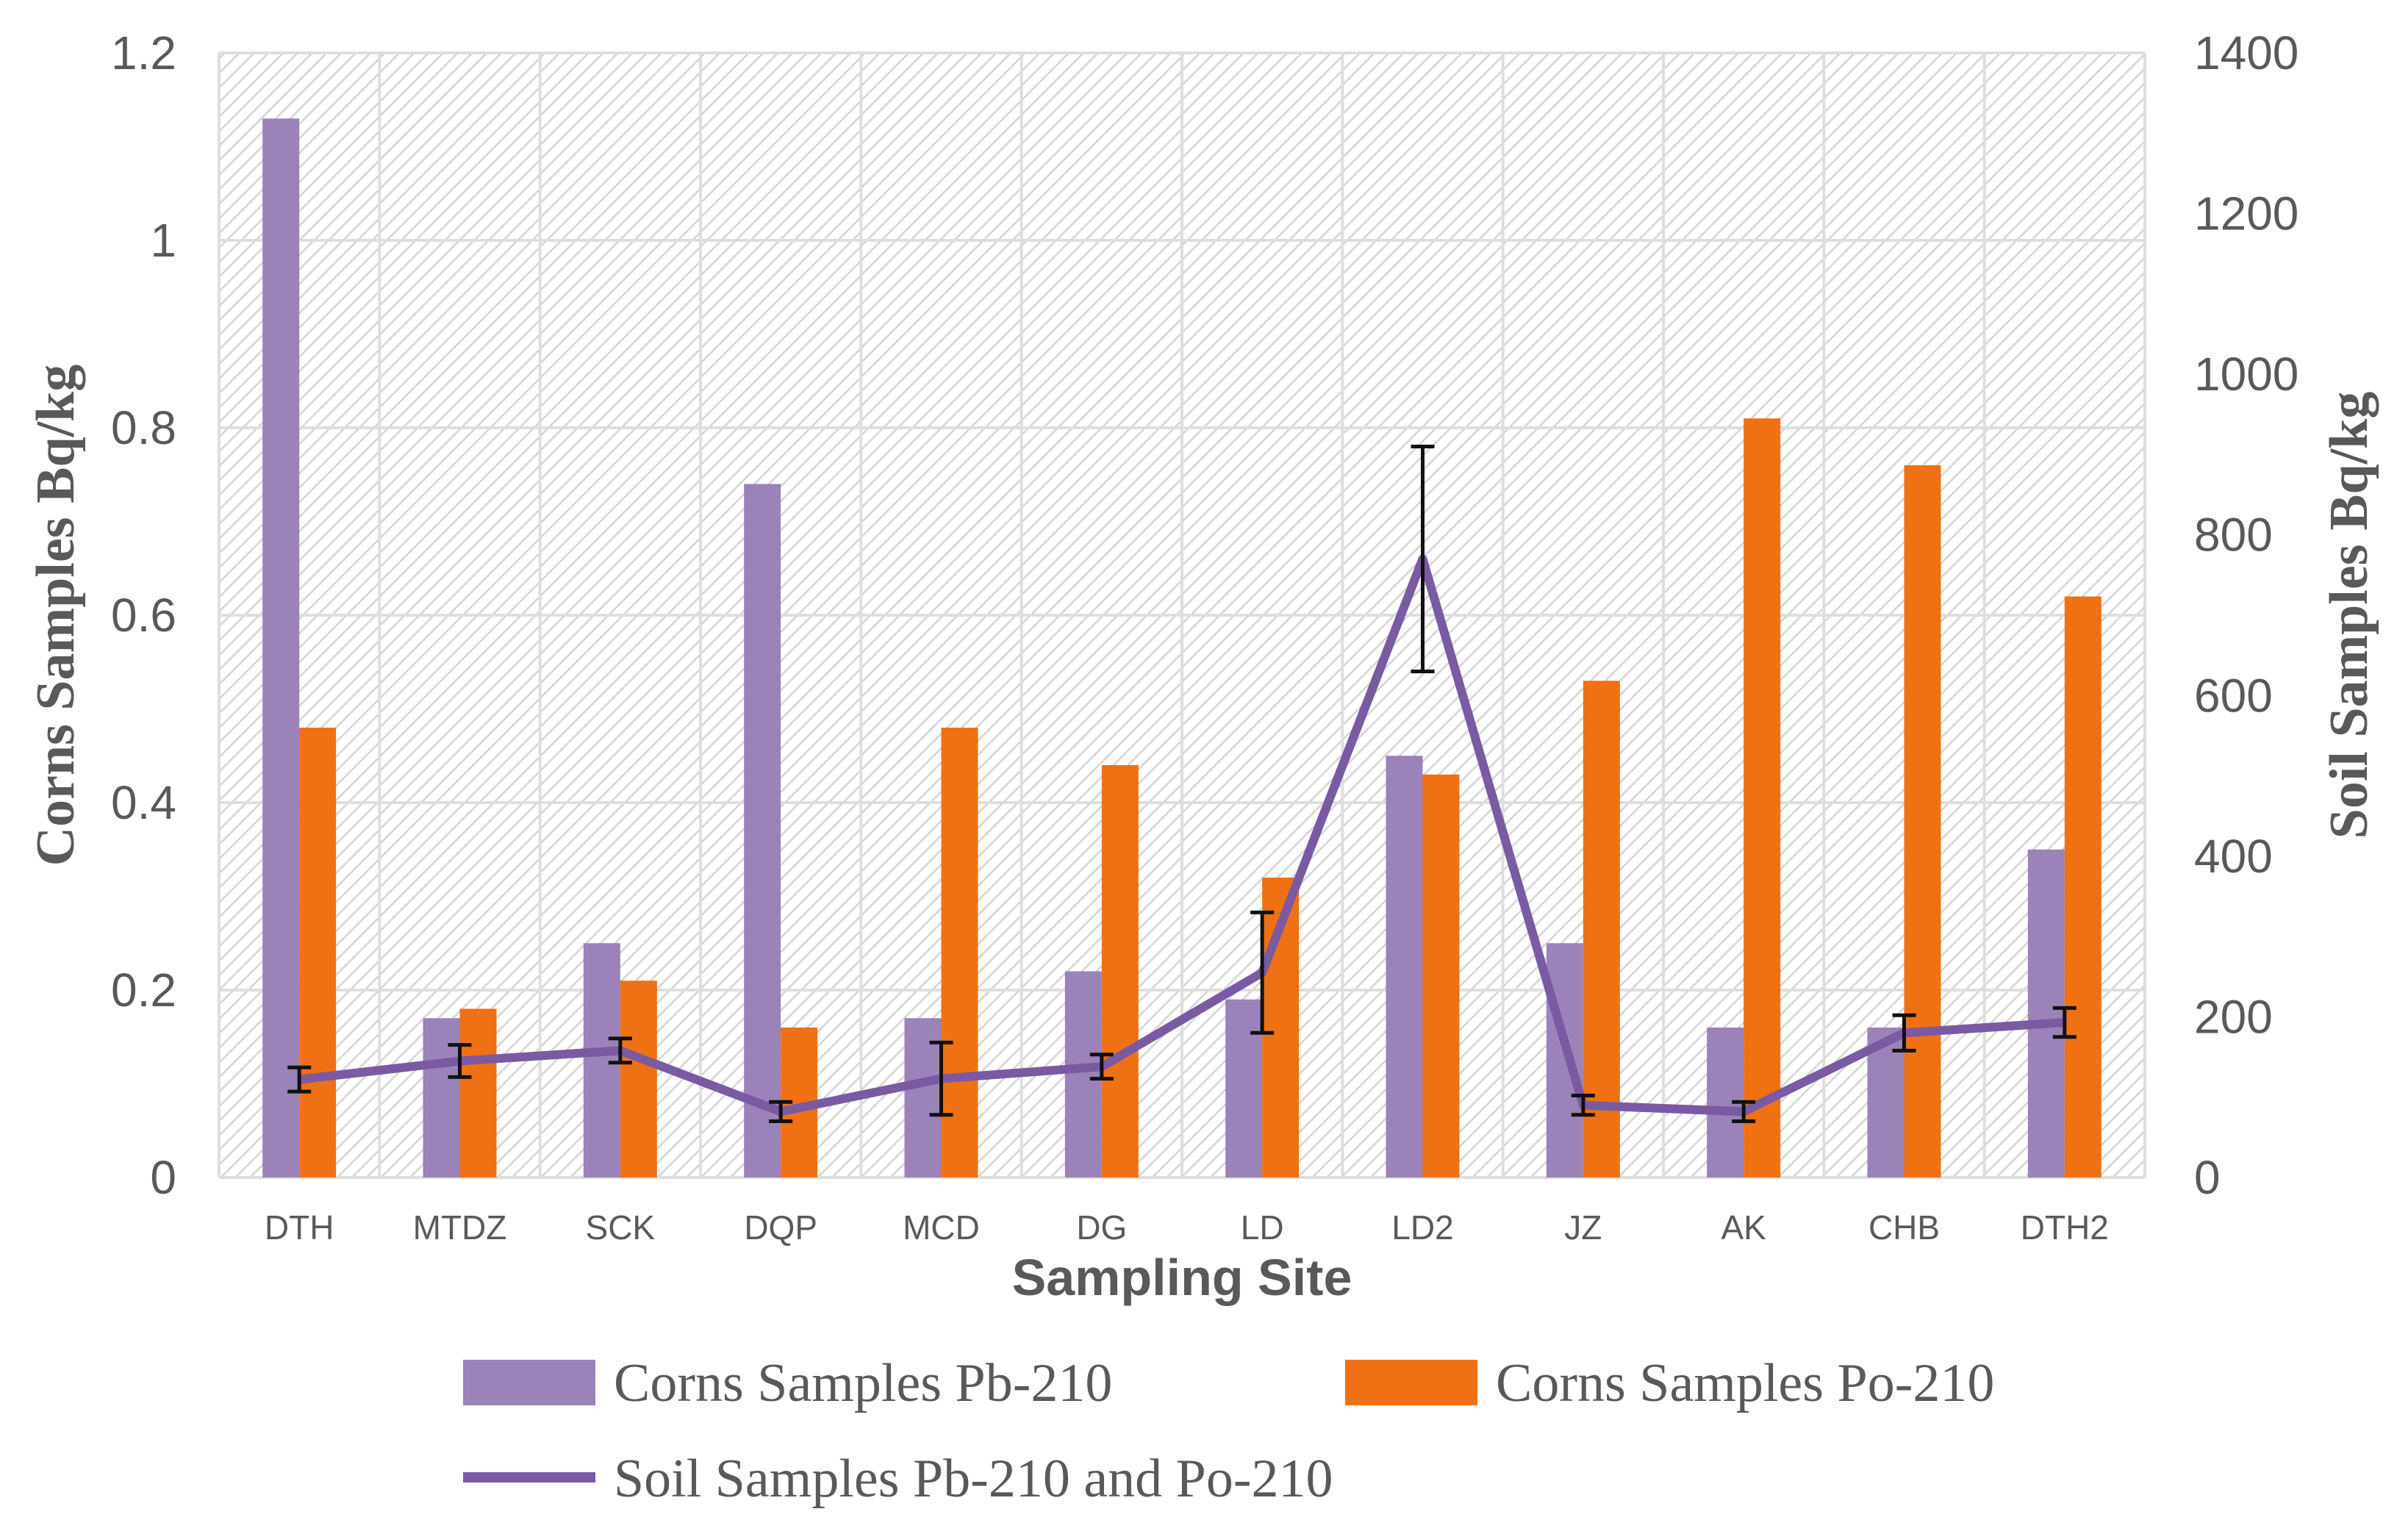  What do you see at coordinates (2246, 213) in the screenshot?
I see `y2-tick-label: 1200` at bounding box center [2246, 213].